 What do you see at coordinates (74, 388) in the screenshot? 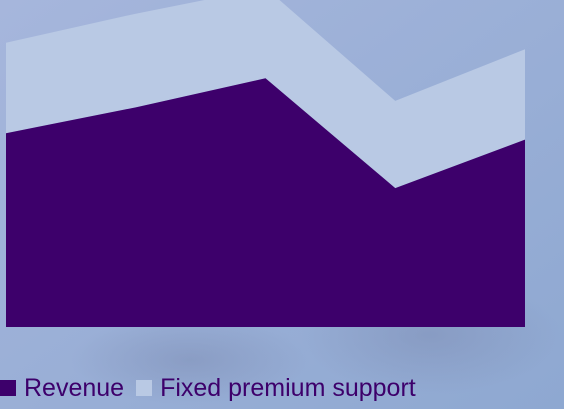
I see `legend-label-revenue: Revenue` at bounding box center [74, 388].